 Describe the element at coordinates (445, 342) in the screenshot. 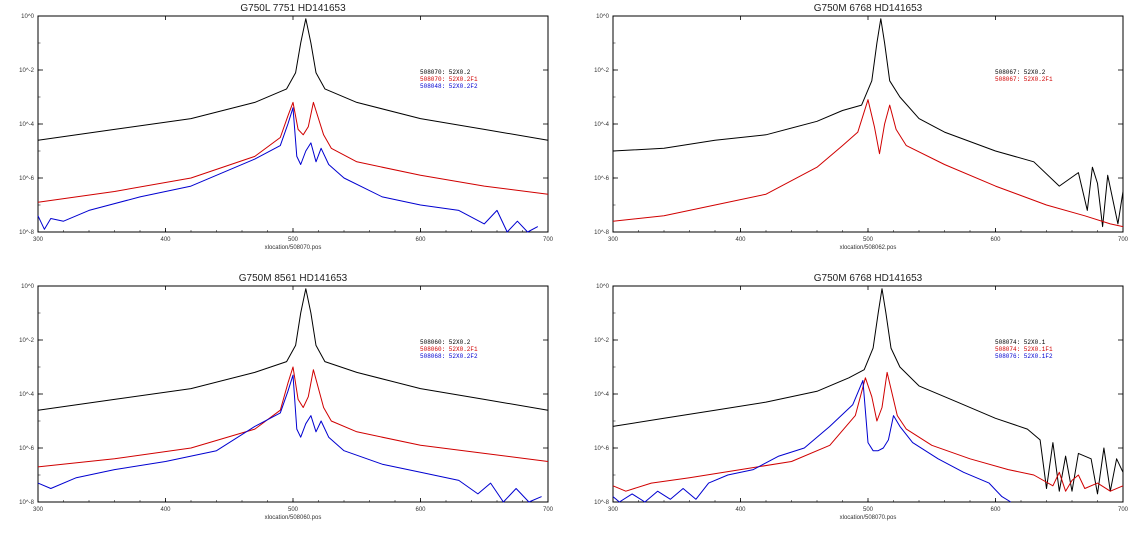

I see `legend-entry: 508060: 52X0.2` at that location.